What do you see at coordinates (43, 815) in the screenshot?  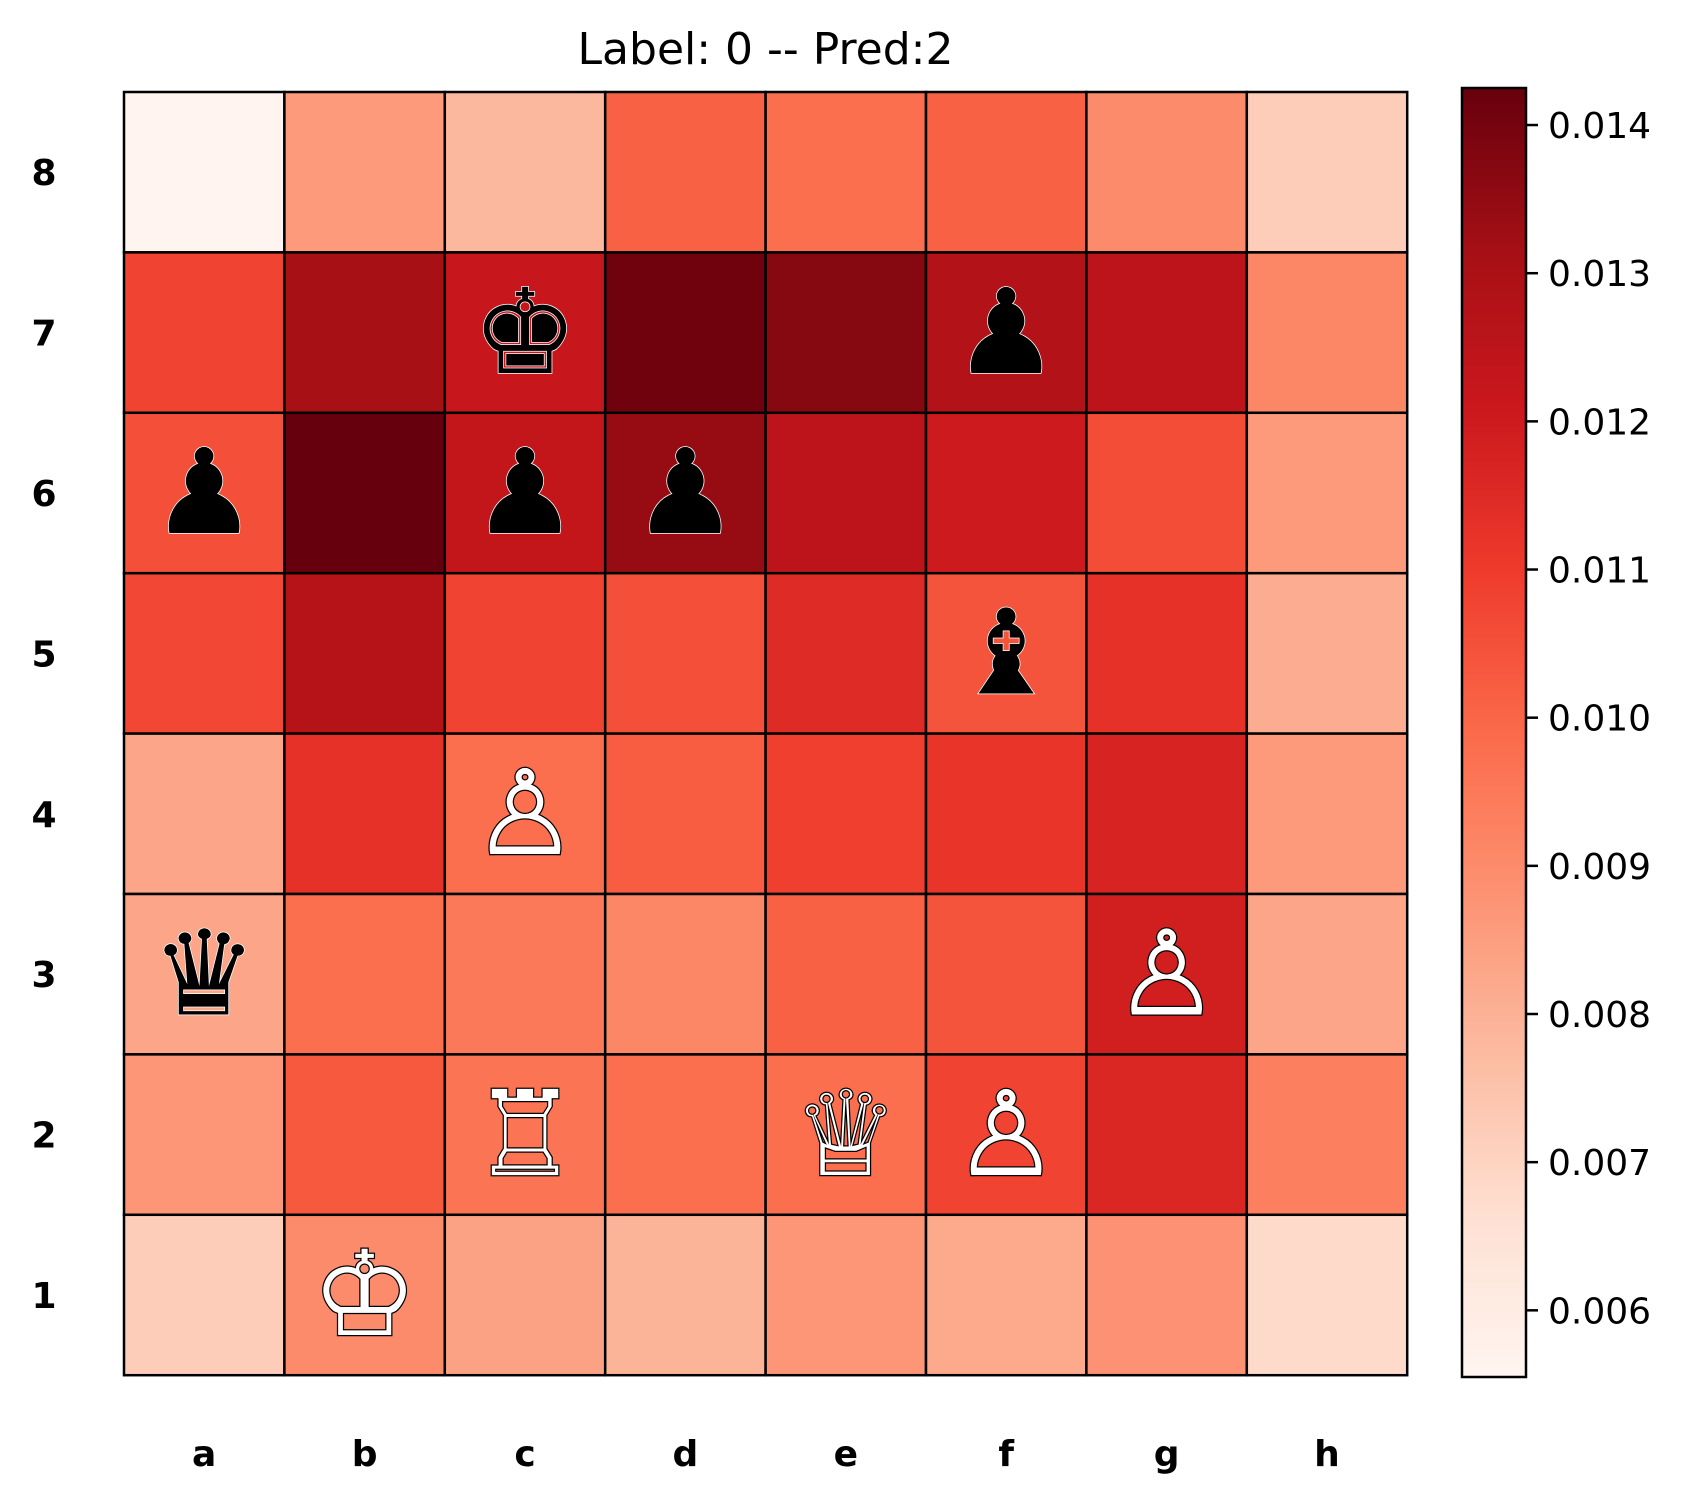 I see `rank-label-4: 4` at bounding box center [43, 815].